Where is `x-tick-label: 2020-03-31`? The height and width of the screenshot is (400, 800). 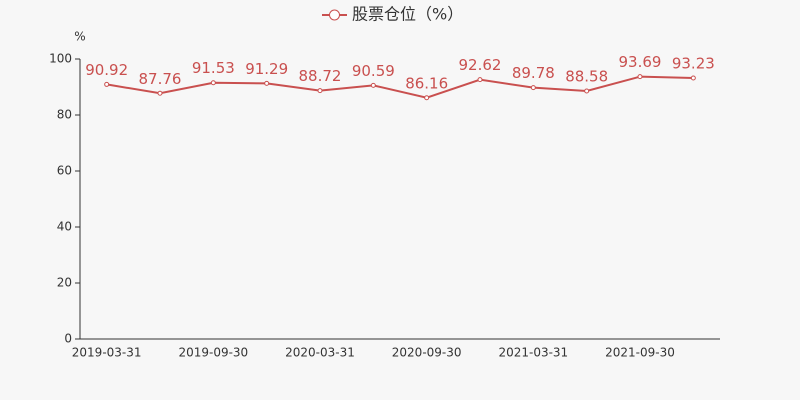 x-tick-label: 2020-03-31 is located at coordinates (320, 353).